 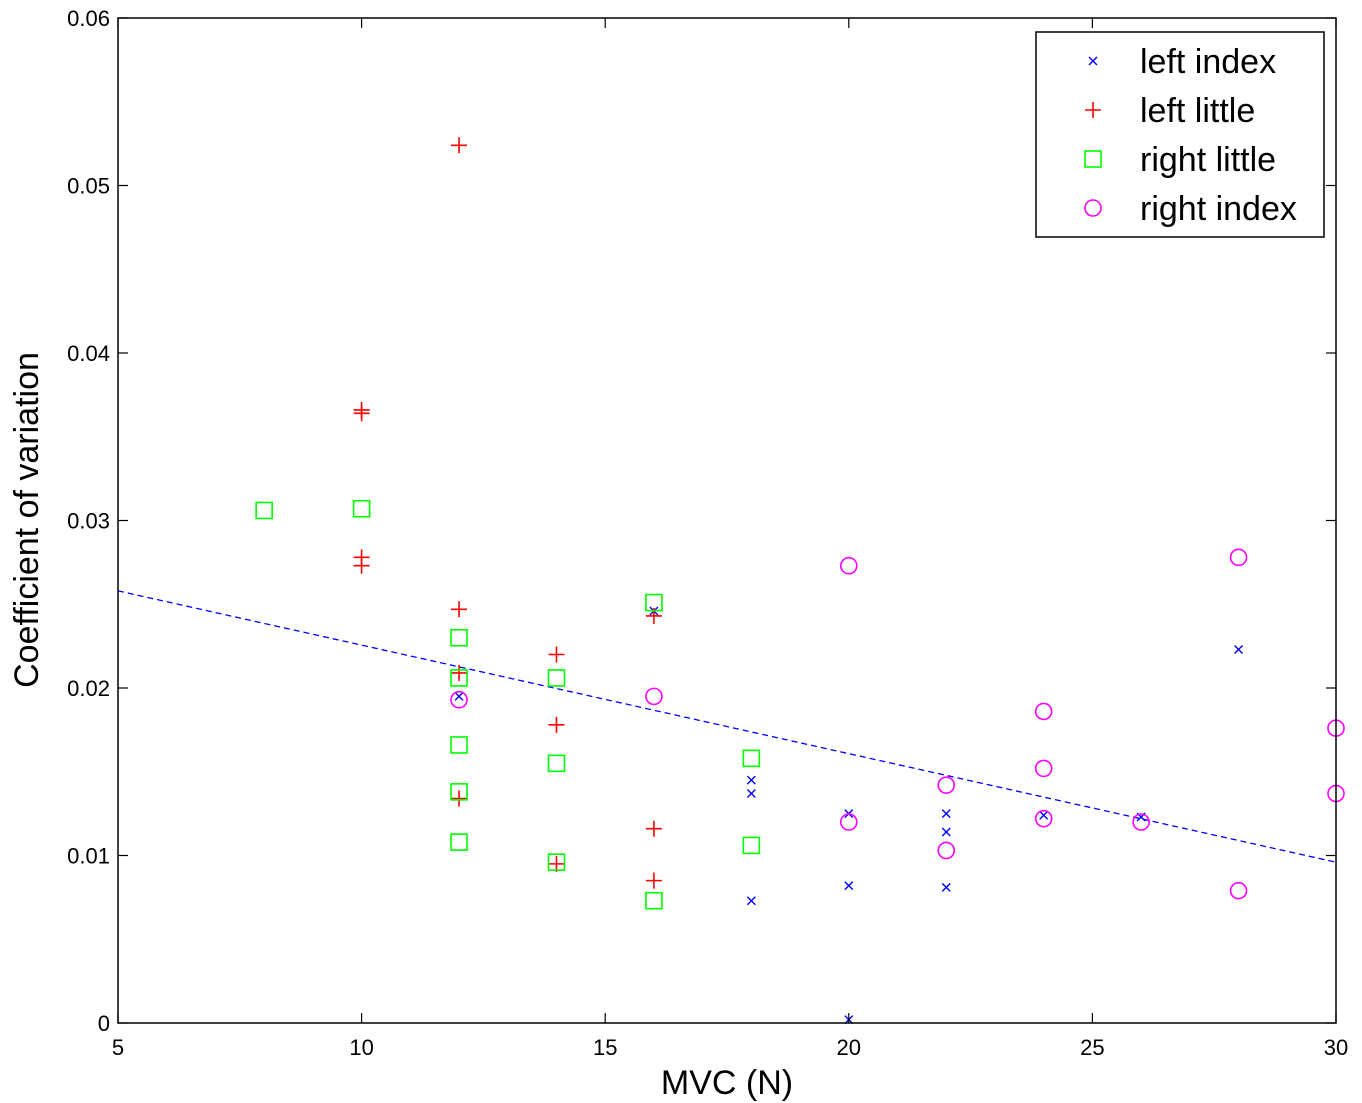 What do you see at coordinates (104, 1023) in the screenshot?
I see `y-tick-label: 0` at bounding box center [104, 1023].